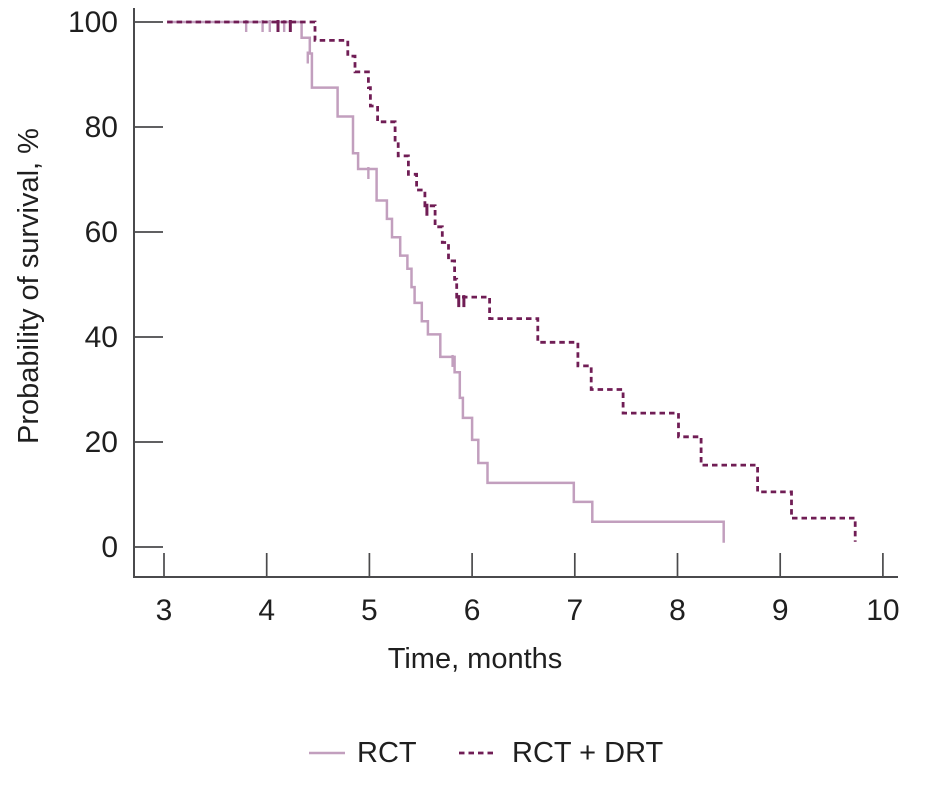 Image resolution: width=943 pixels, height=787 pixels. What do you see at coordinates (164, 610) in the screenshot?
I see `x-tick-label: 3` at bounding box center [164, 610].